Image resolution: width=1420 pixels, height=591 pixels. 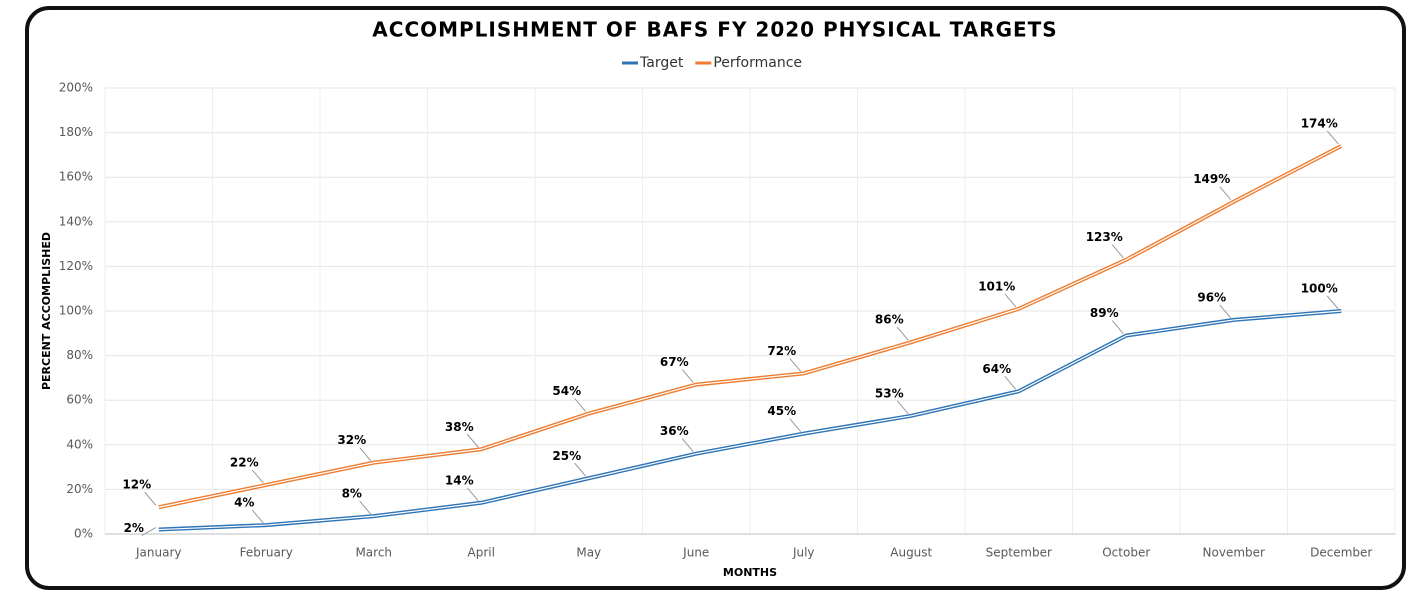 I want to click on data-label: 38%, so click(x=459, y=427).